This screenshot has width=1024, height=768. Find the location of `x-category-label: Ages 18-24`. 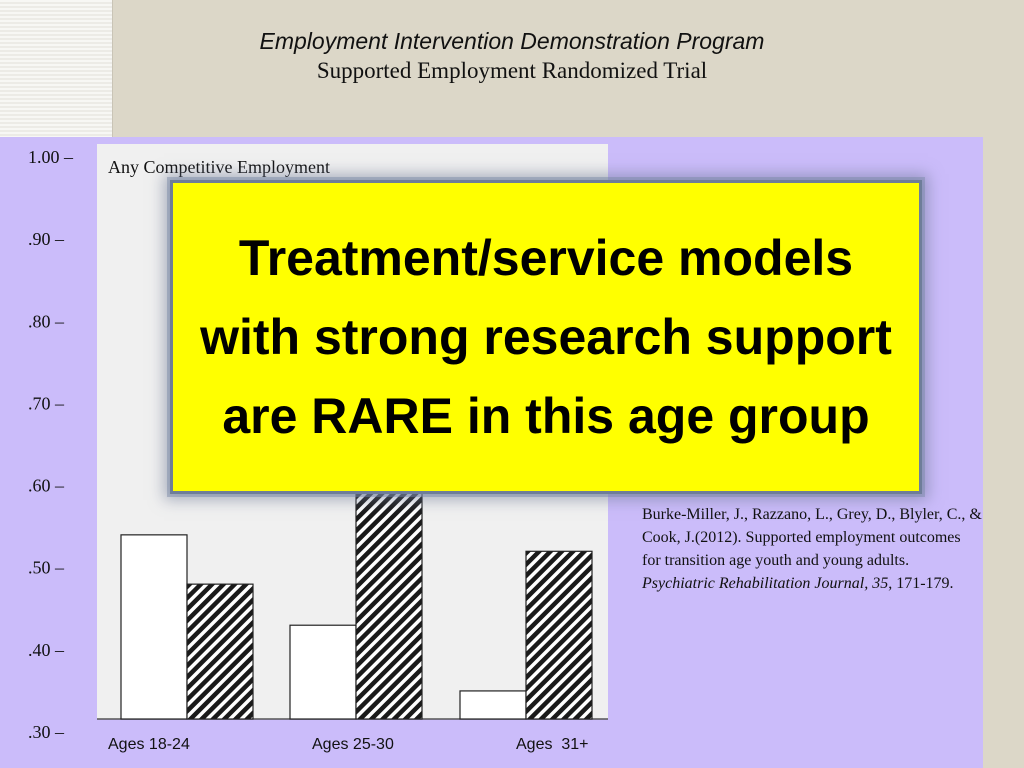

x-category-label: Ages 18-24 is located at coordinates (149, 744).